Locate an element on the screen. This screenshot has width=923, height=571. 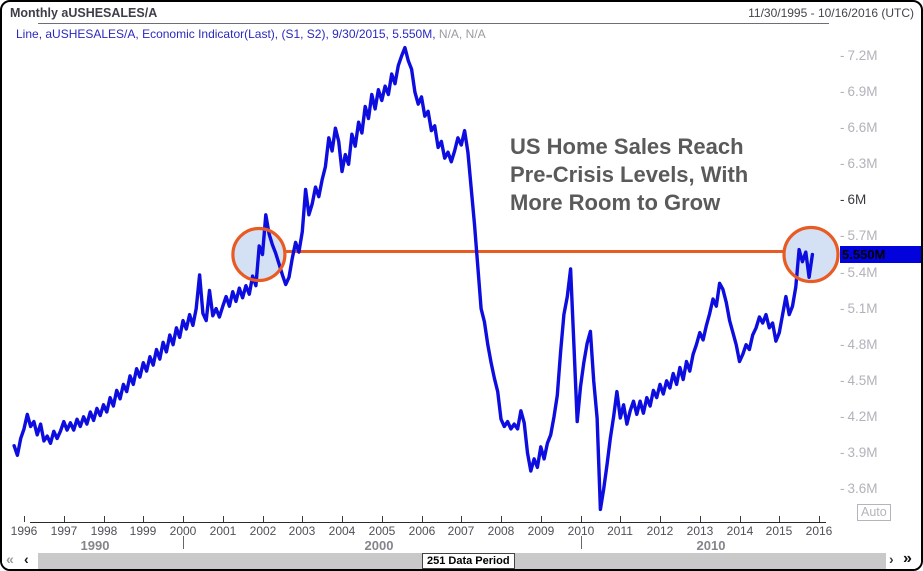
y-tick-text: 6.6M is located at coordinates (862, 128).